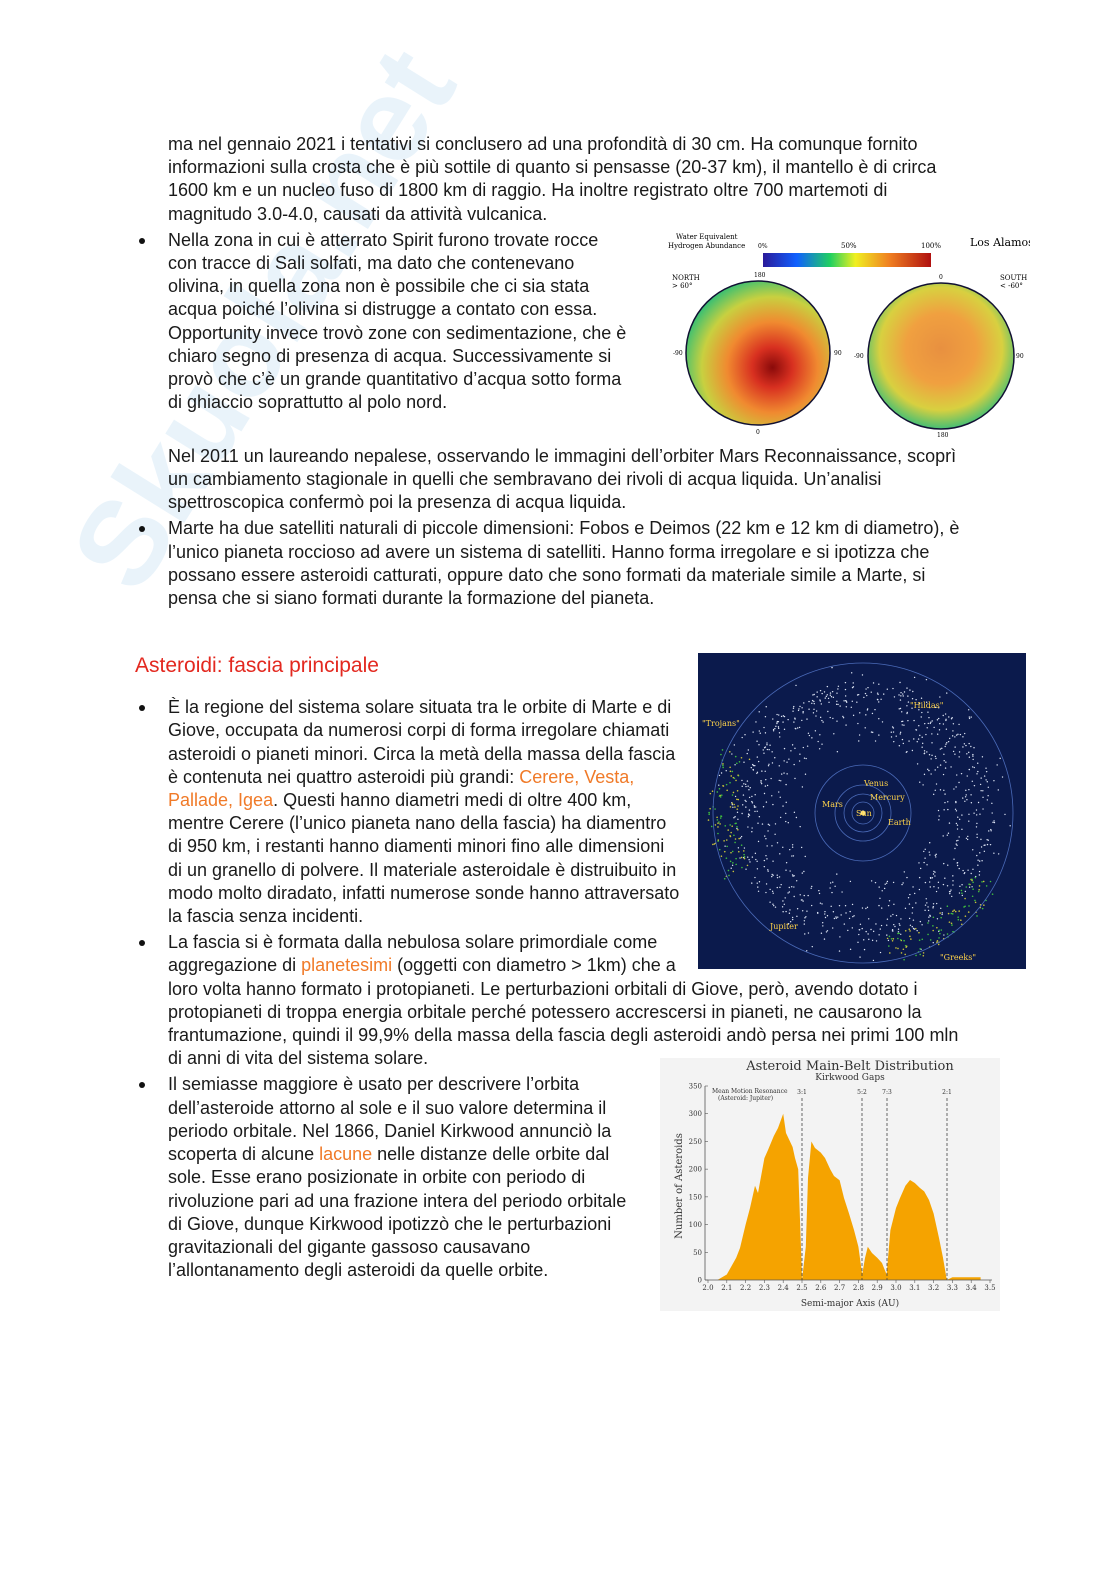 This screenshot has height=1579, width=1116. I want to click on figure-title: Asteroid Main-Belt Distribution, so click(849, 1066).